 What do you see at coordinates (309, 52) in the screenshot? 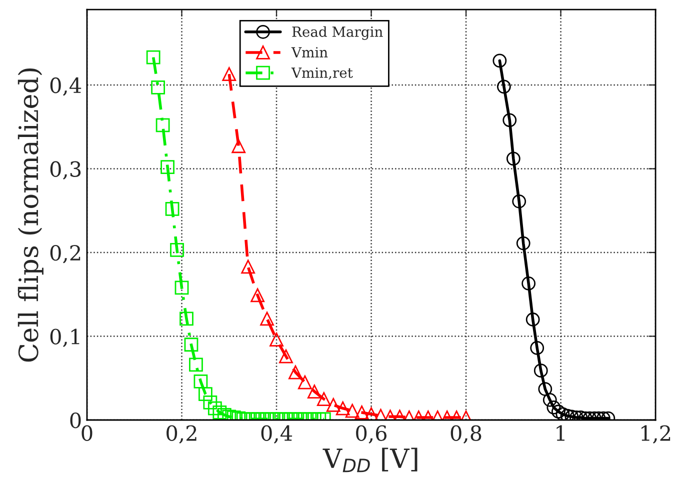
I see `legend-label: Vmin` at bounding box center [309, 52].